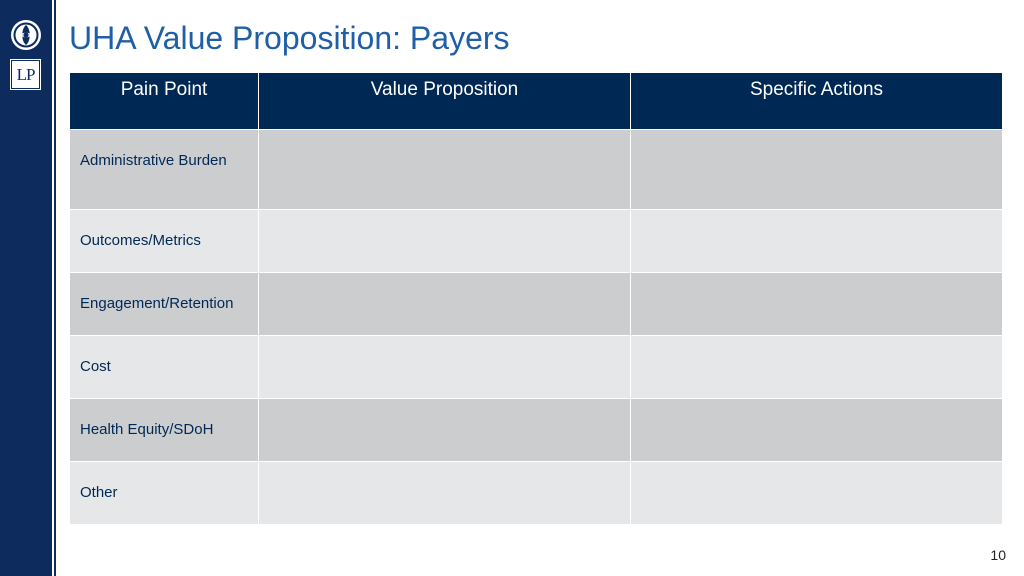 Image resolution: width=1024 pixels, height=576 pixels. I want to click on lp-logo: LP, so click(25, 74).